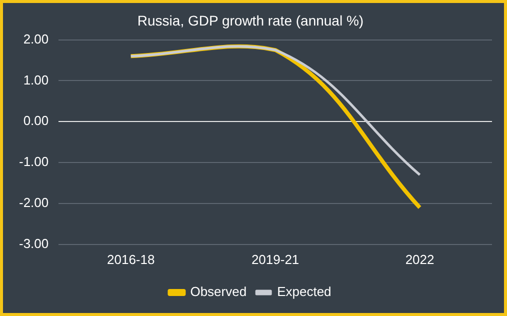 This screenshot has height=316, width=507. I want to click on x-tick-label: 2016-18, so click(131, 259).